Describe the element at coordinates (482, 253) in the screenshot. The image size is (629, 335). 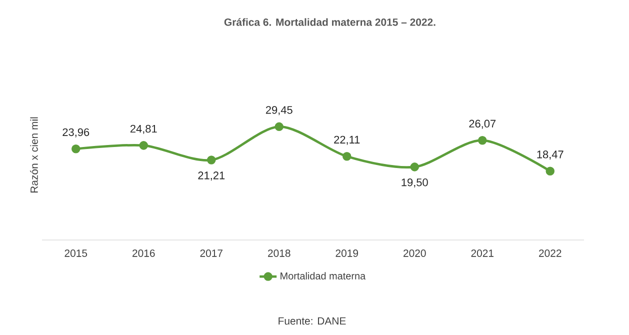
I see `x-tick-label: 2021` at that location.